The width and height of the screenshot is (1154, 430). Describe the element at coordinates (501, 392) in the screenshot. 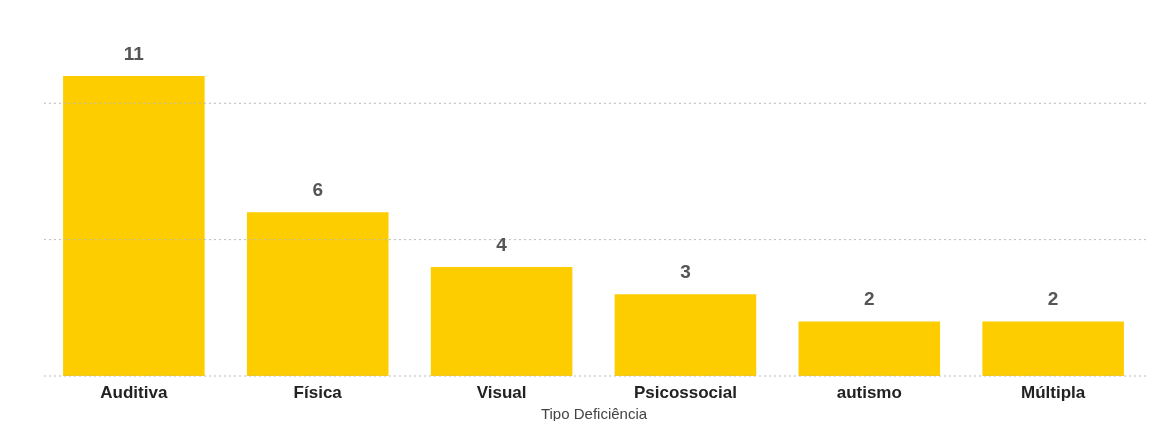

I see `x-tick-label: Visual` at that location.